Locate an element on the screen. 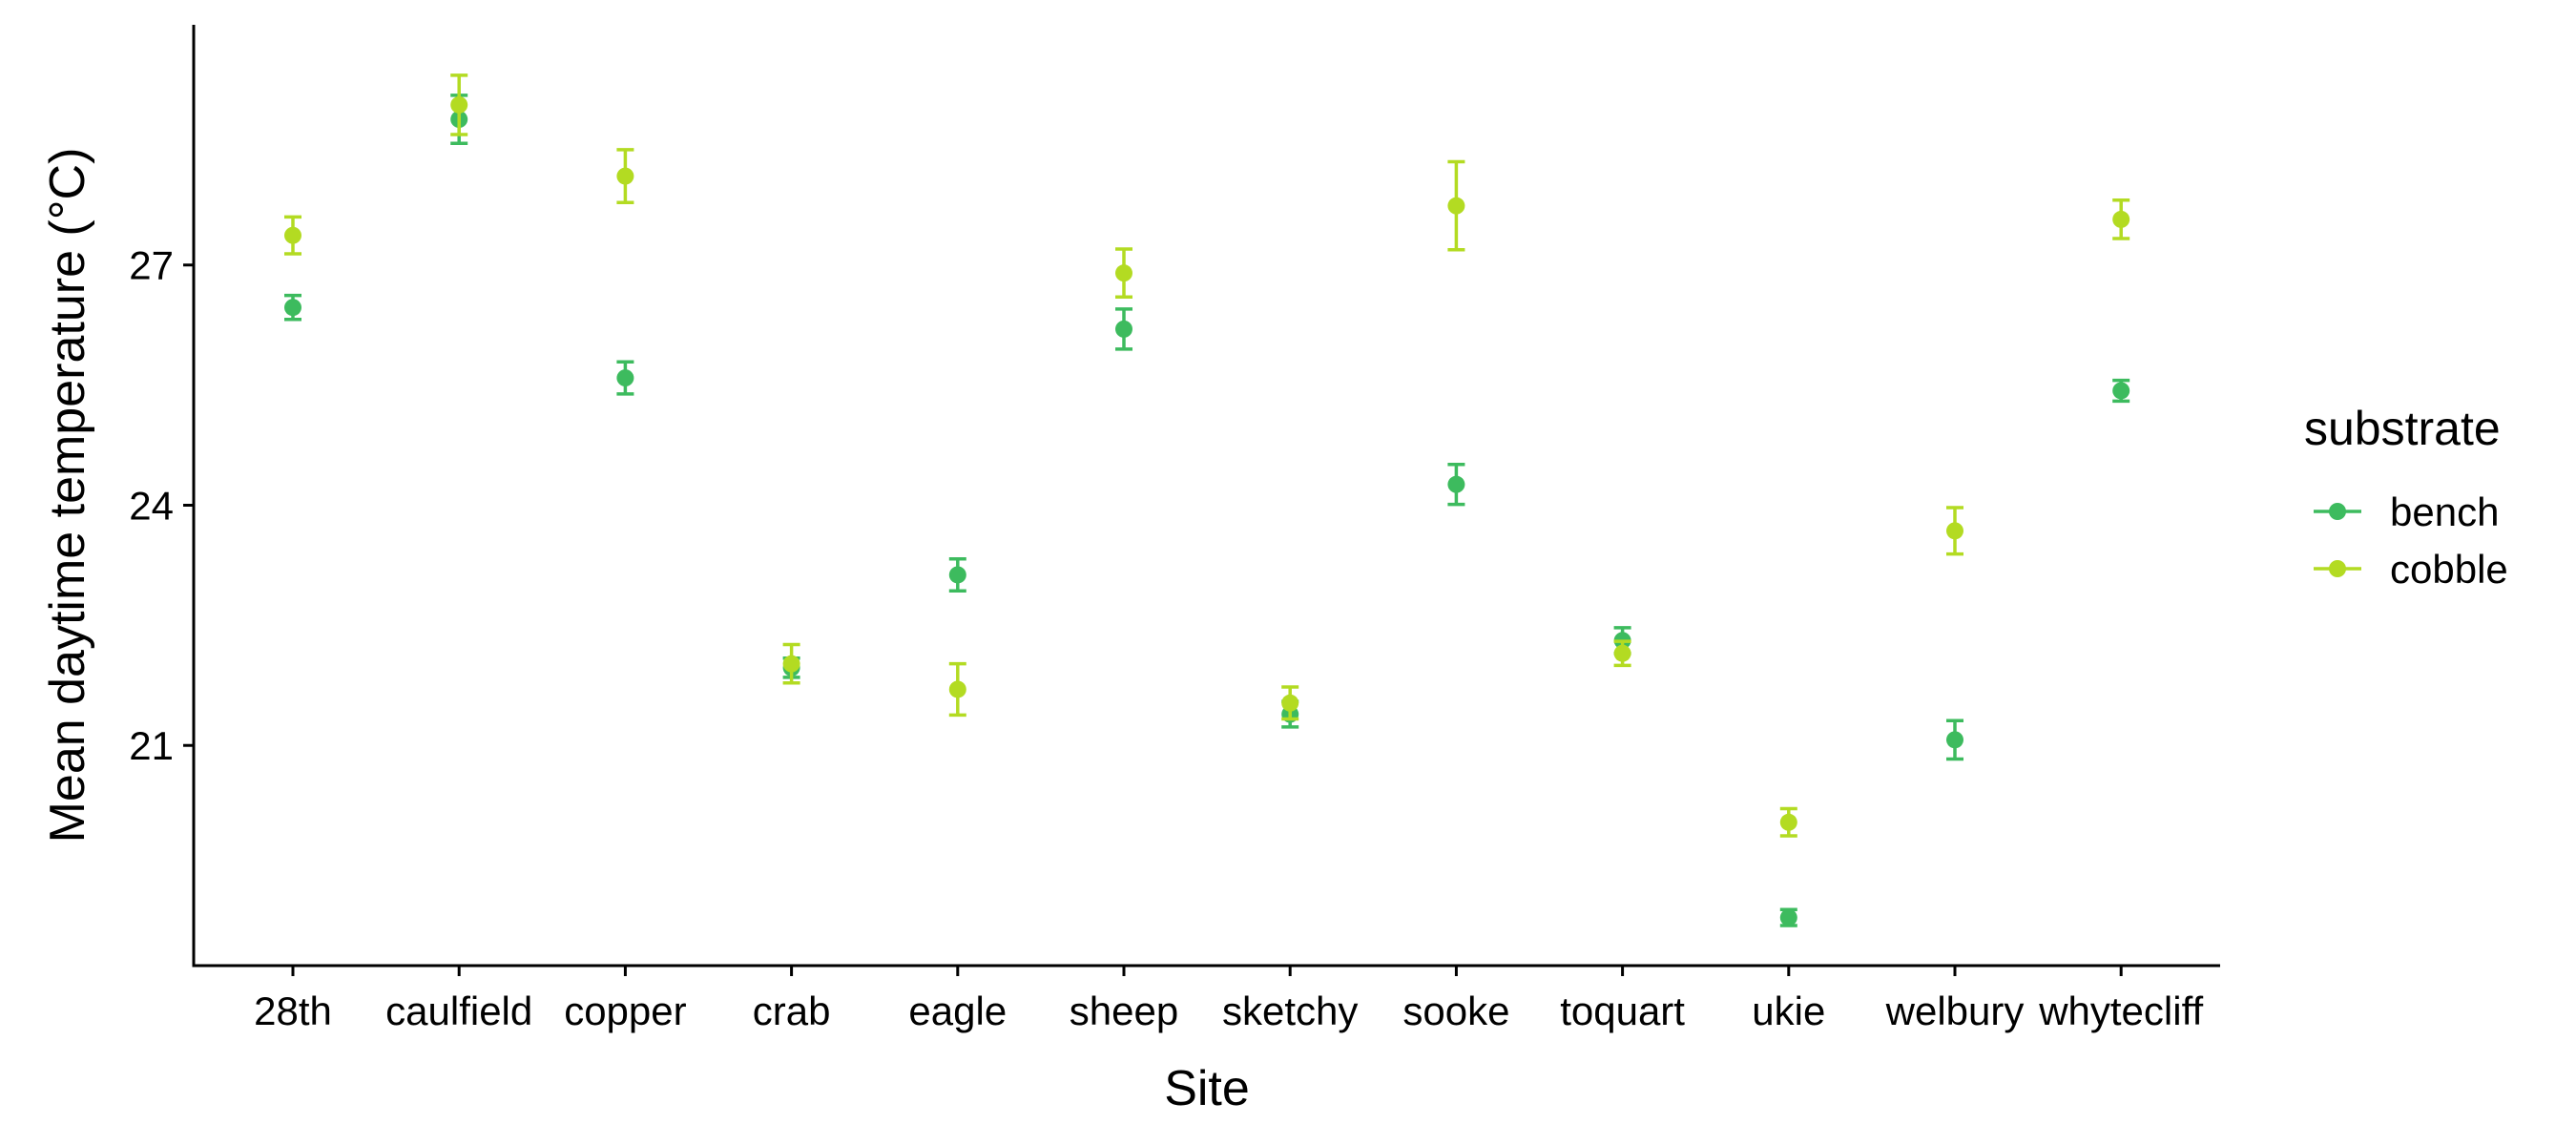 The image size is (2576, 1145). x-tick-label-28th: 28th is located at coordinates (293, 1011).